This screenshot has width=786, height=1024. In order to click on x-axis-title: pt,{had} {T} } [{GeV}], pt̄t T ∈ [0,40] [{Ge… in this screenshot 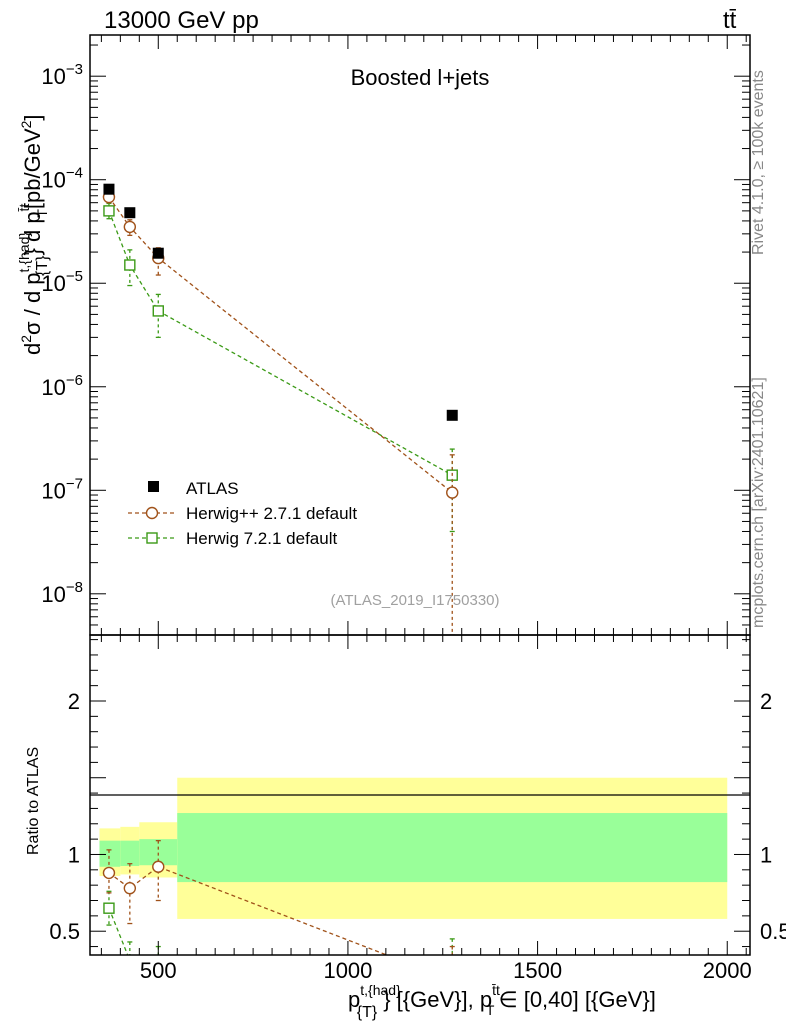, I will do `click(502, 1001)`.